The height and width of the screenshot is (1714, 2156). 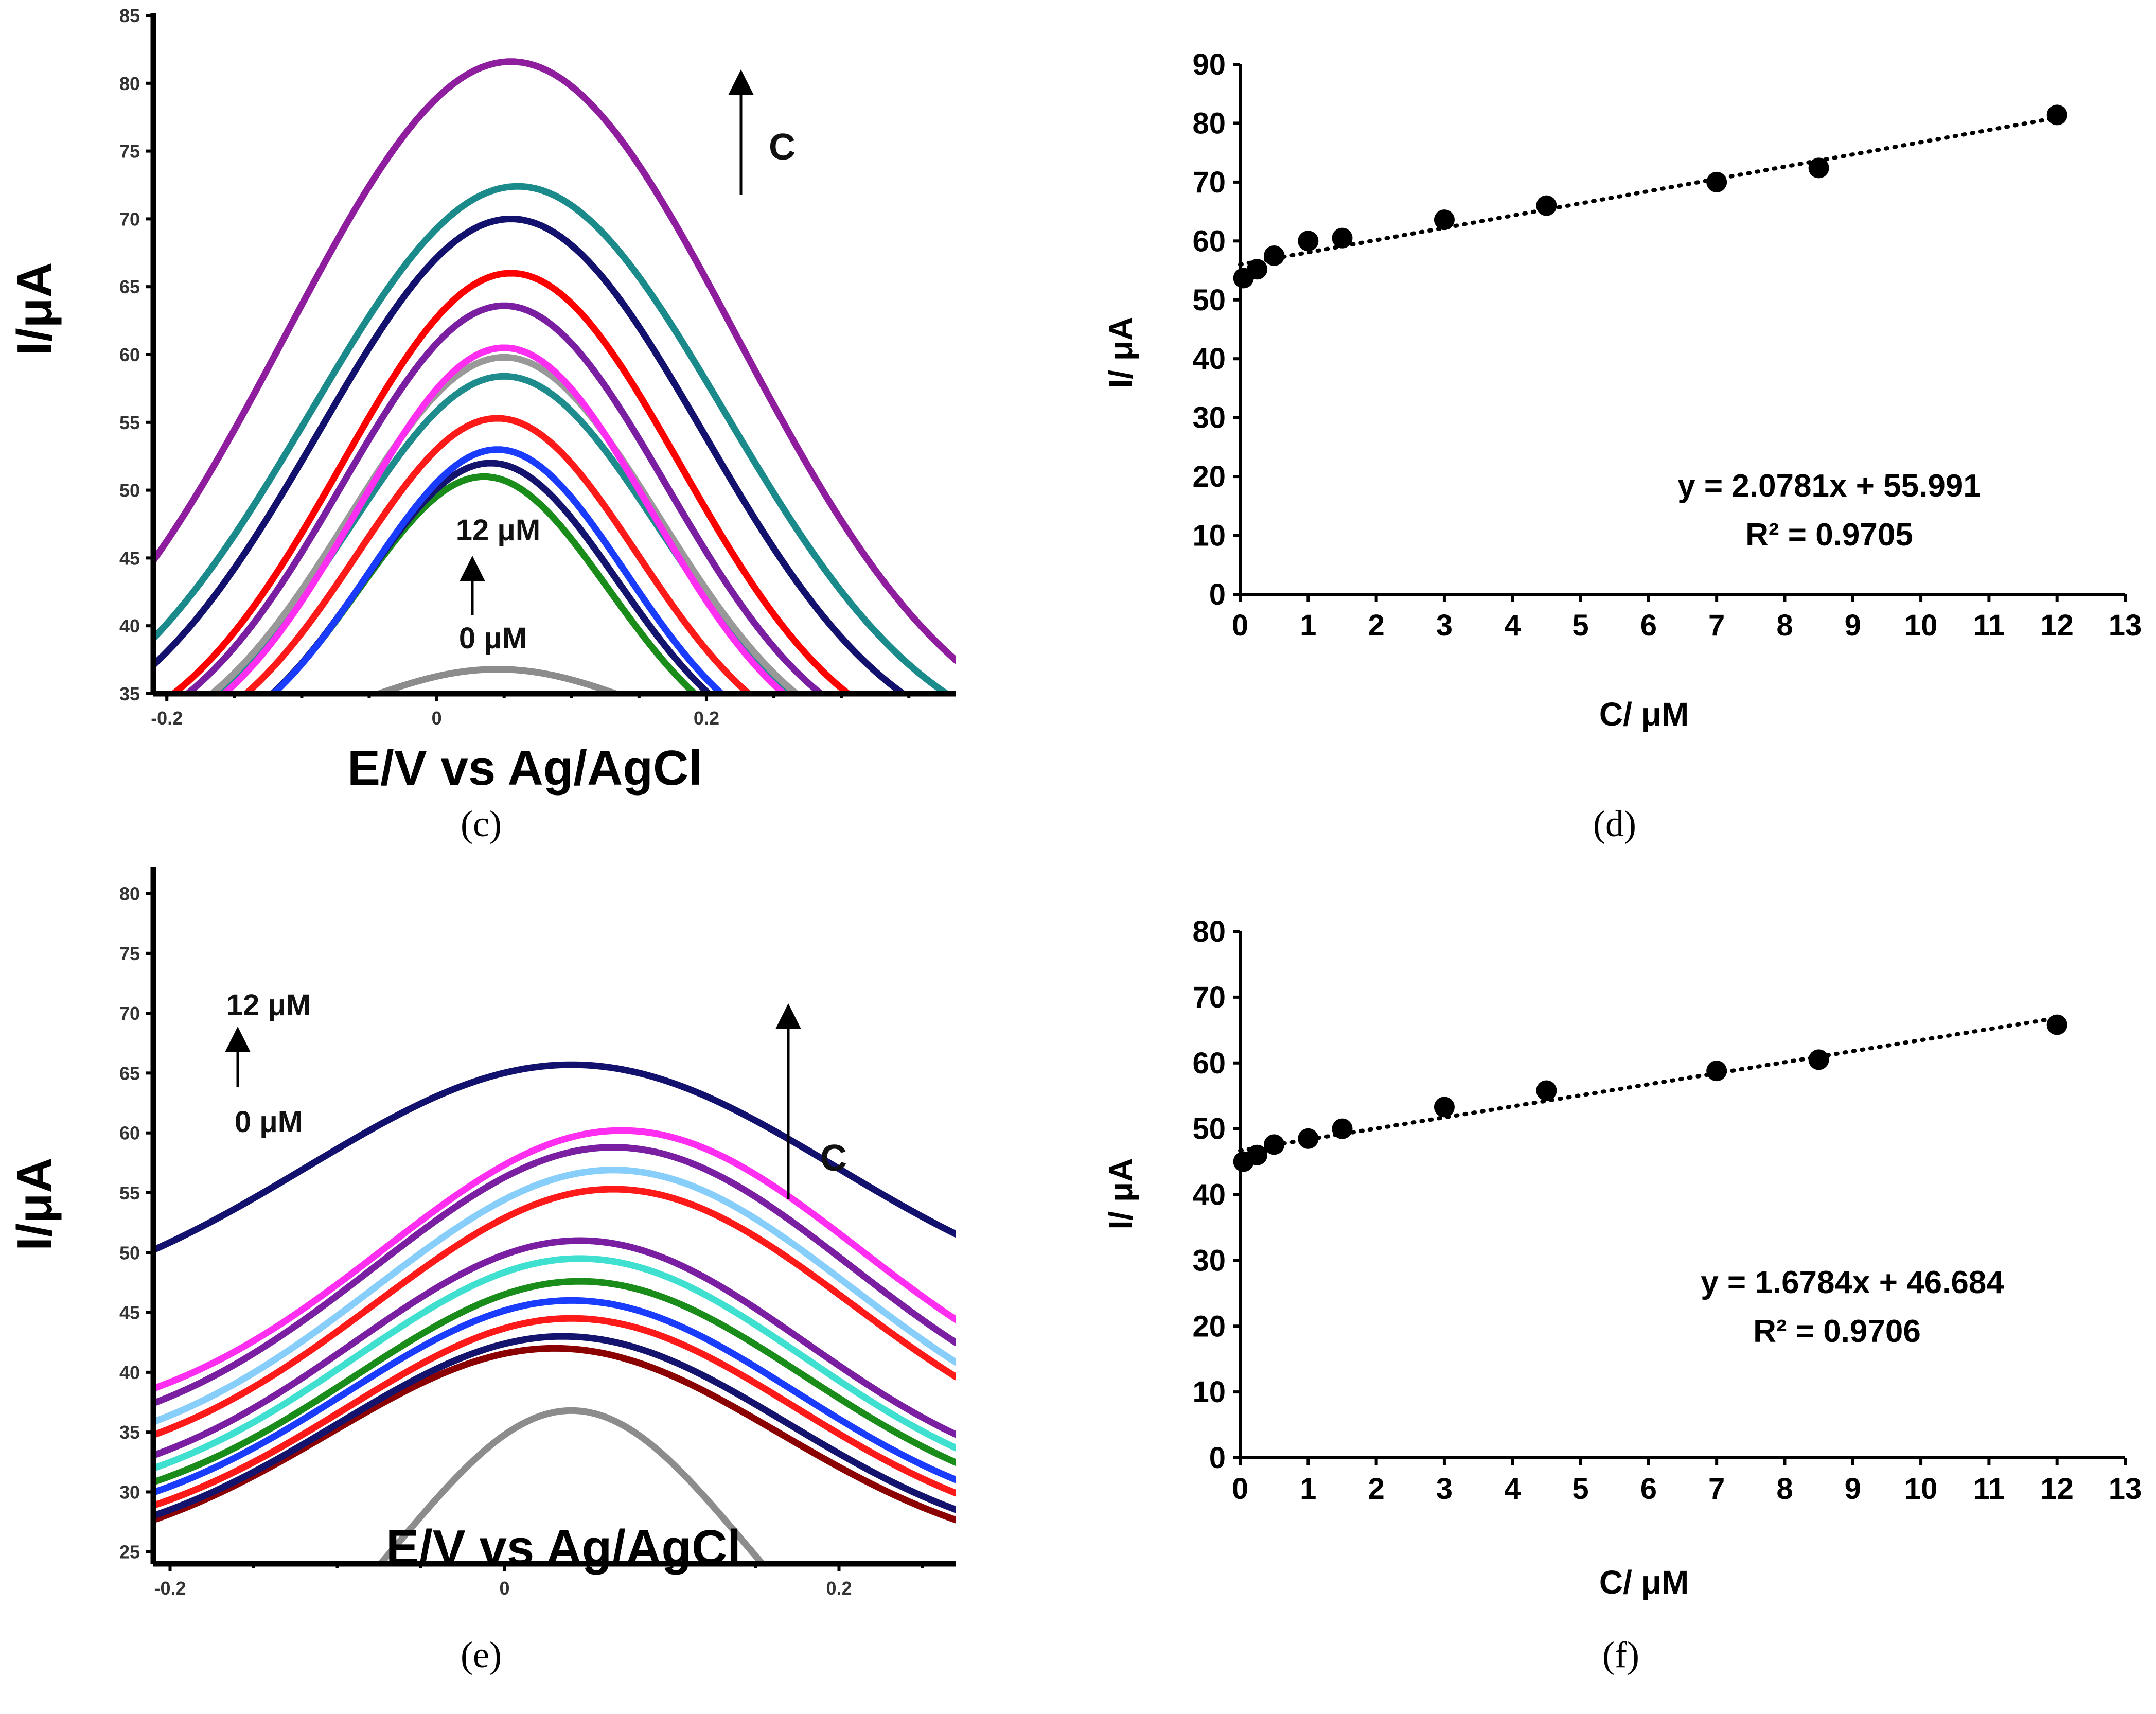 I want to click on panel-f-xtick-label-11: 11, so click(x=1989, y=1489).